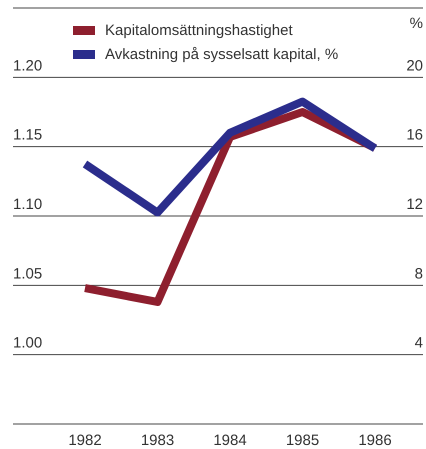 The image size is (426, 449). What do you see at coordinates (27, 65) in the screenshot?
I see `y-tick-label: 1.20` at bounding box center [27, 65].